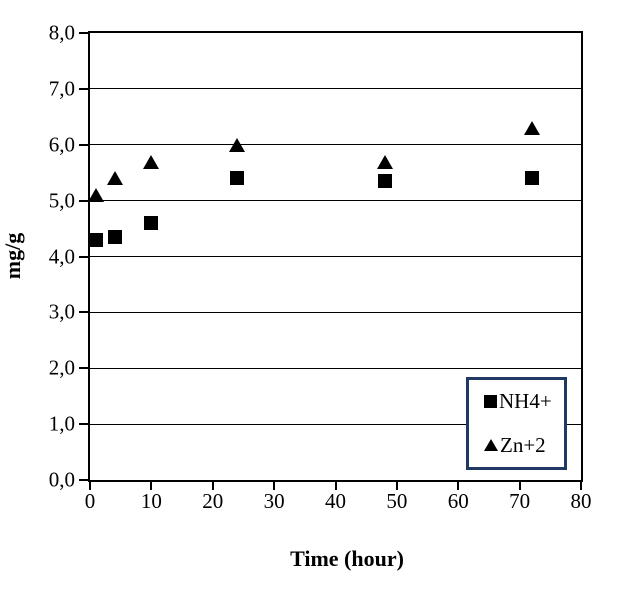  I want to click on triangle-marker-icon, so click(491, 445).